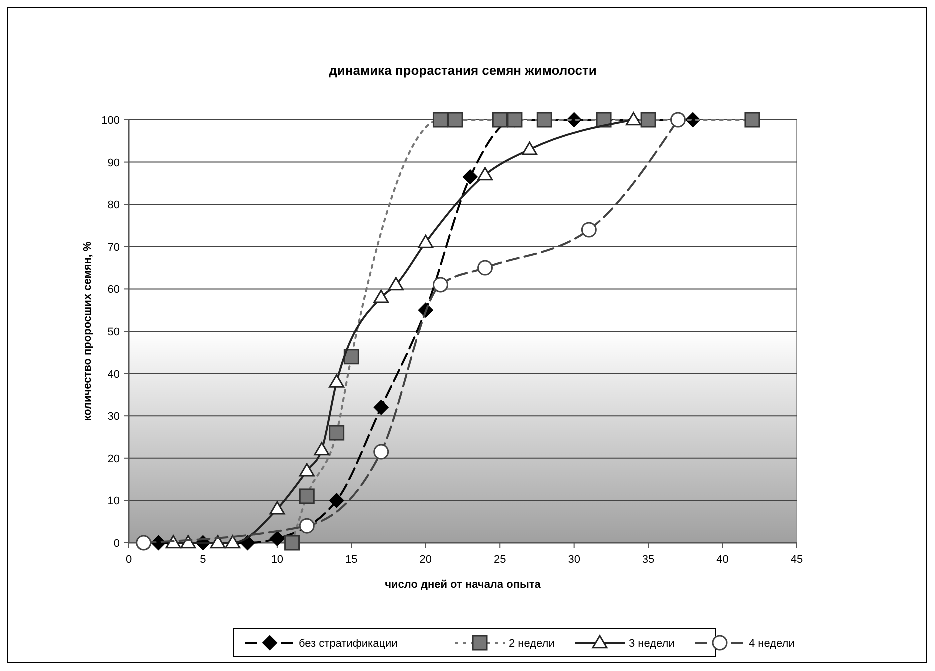 The width and height of the screenshot is (935, 671). I want to click on x-tick-label: 25, so click(500, 560).